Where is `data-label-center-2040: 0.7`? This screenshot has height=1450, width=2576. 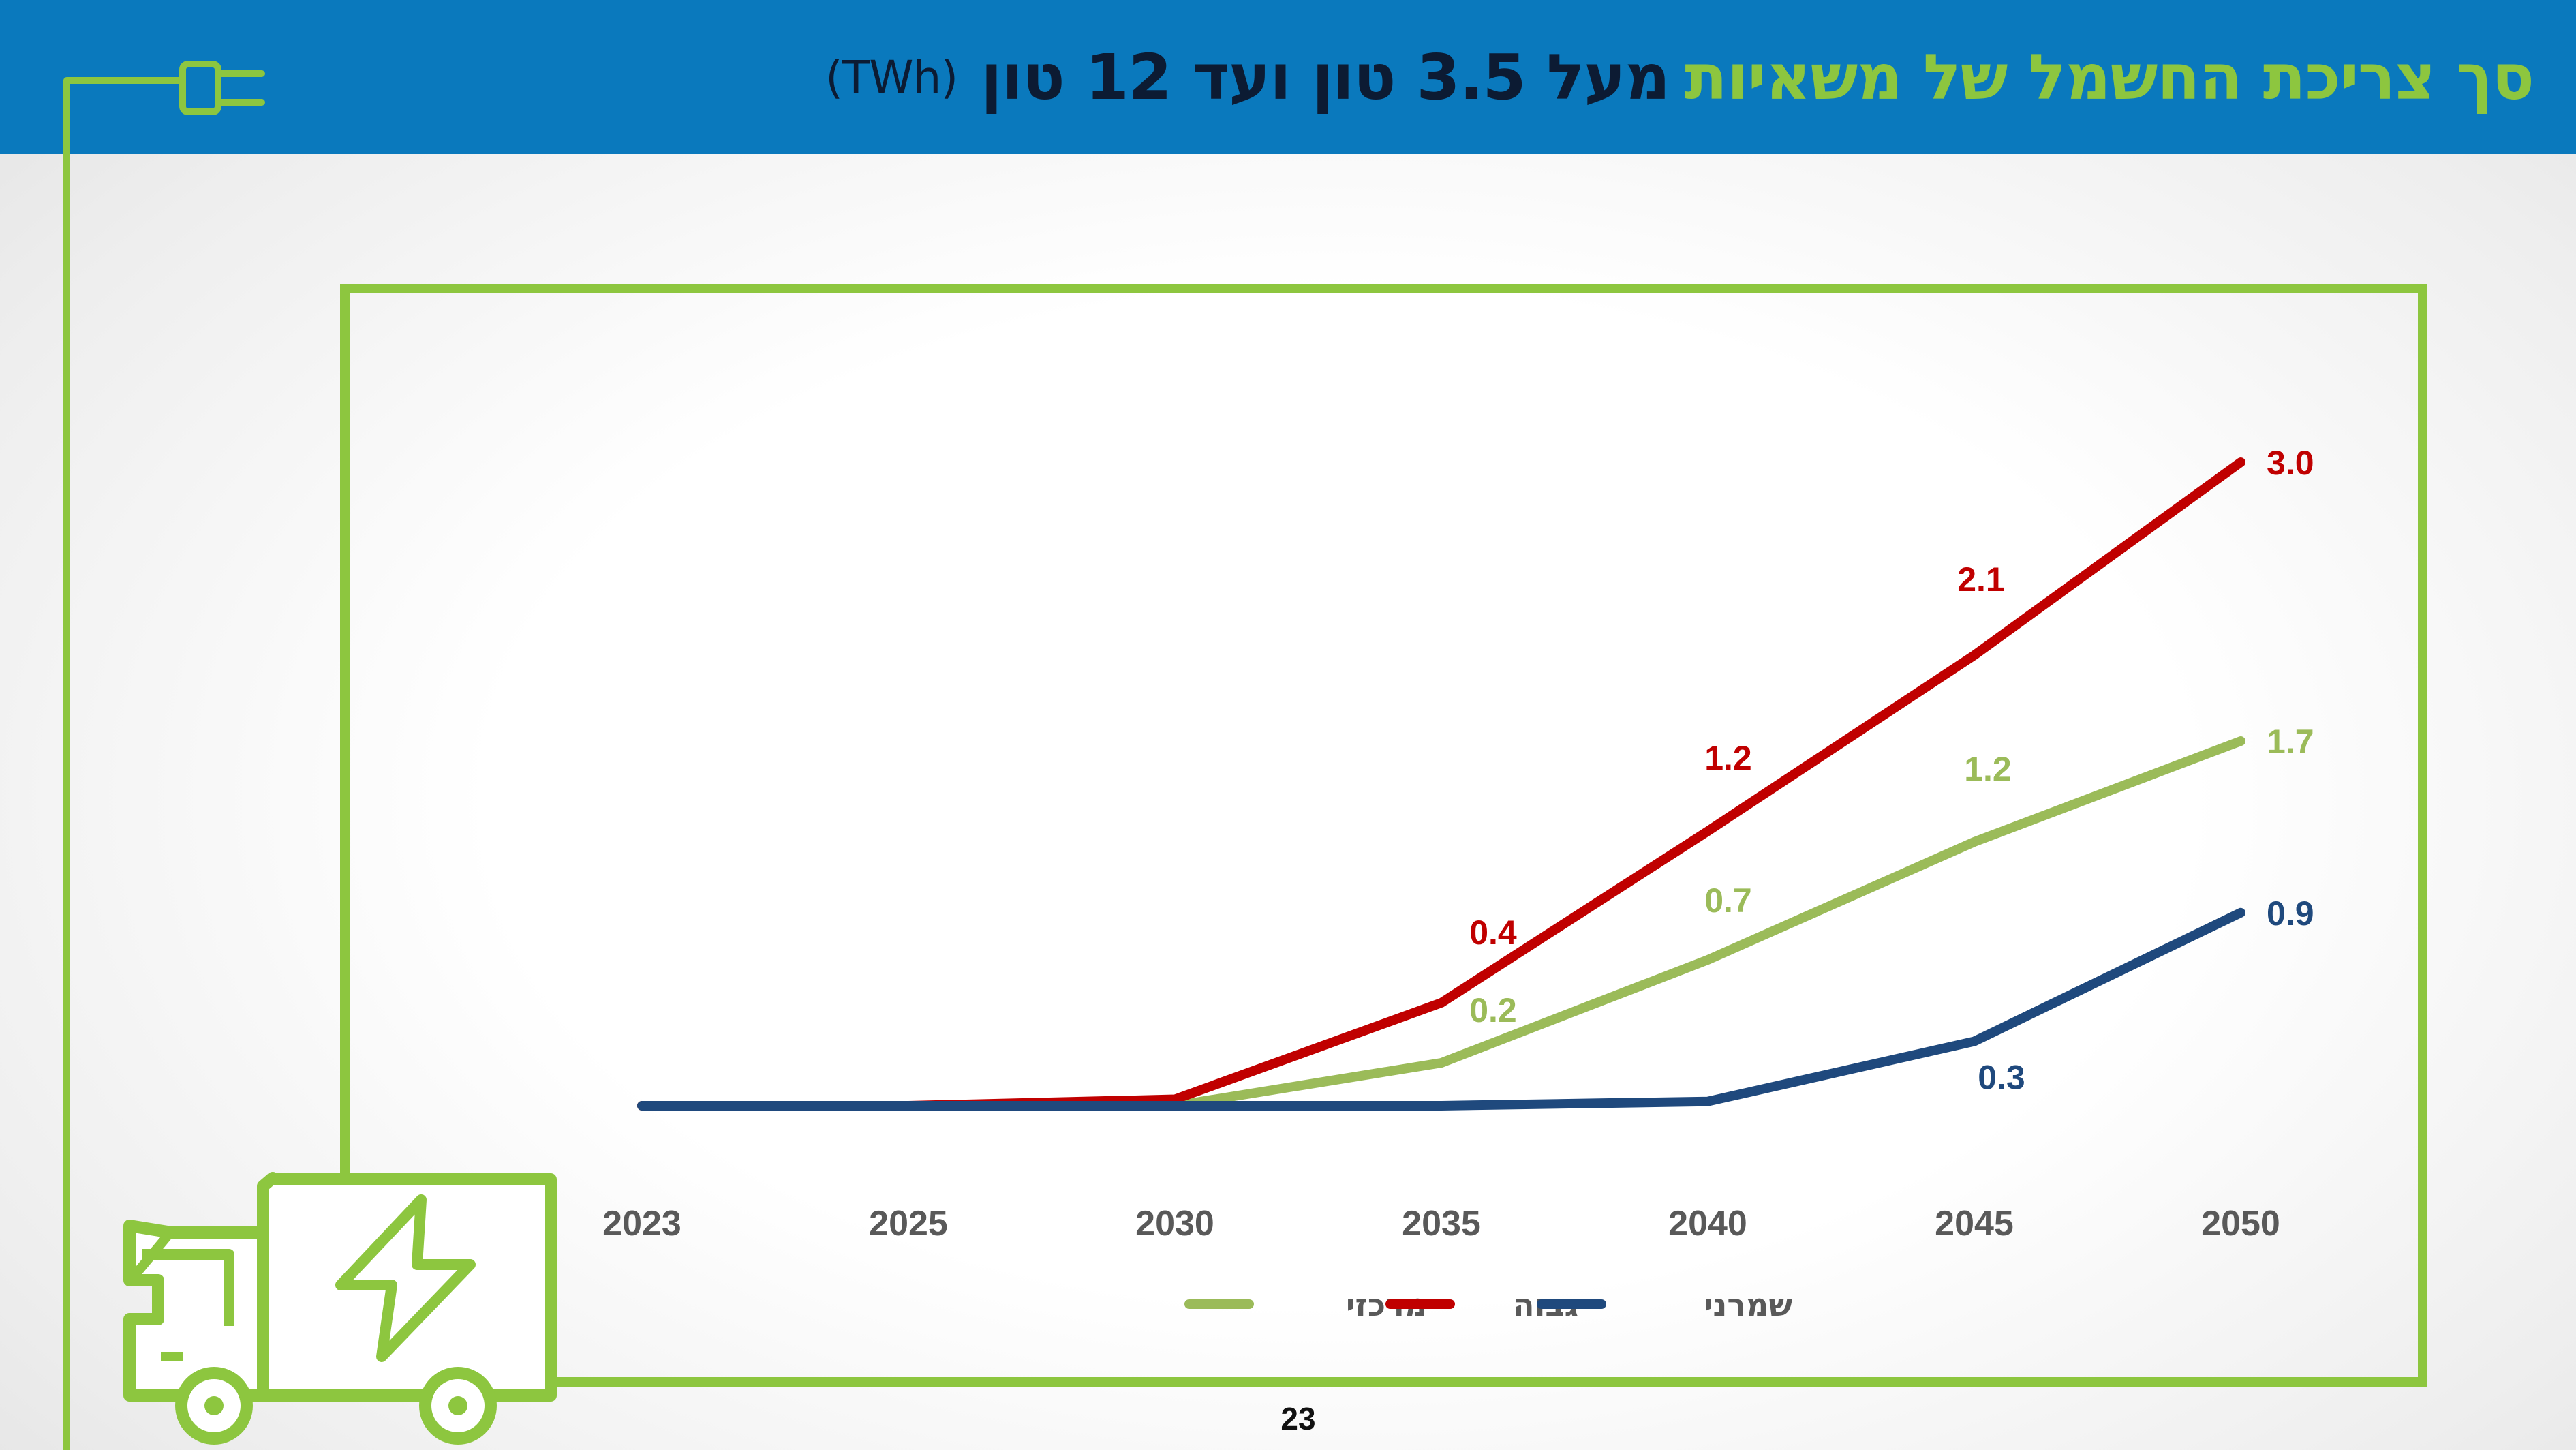 data-label-center-2040: 0.7 is located at coordinates (1728, 900).